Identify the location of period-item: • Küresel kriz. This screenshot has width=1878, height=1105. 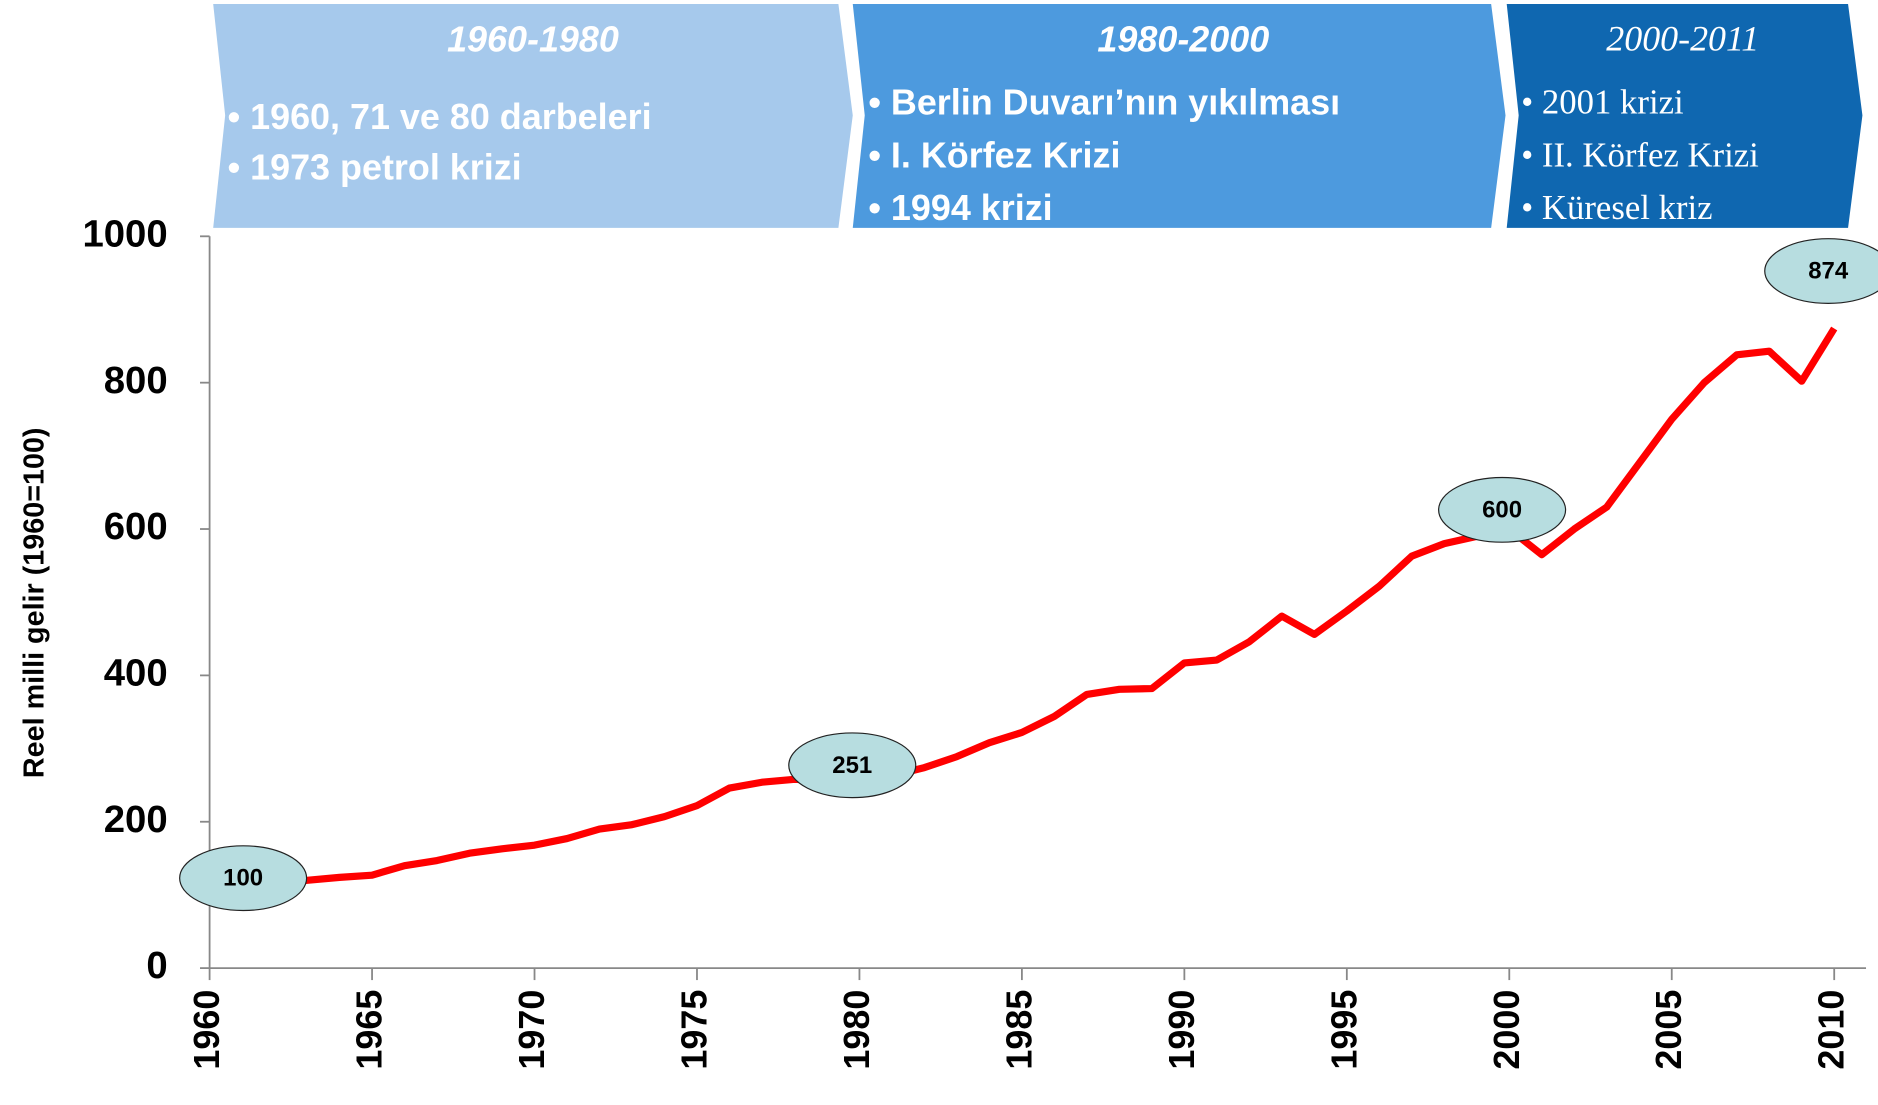
(1616, 207).